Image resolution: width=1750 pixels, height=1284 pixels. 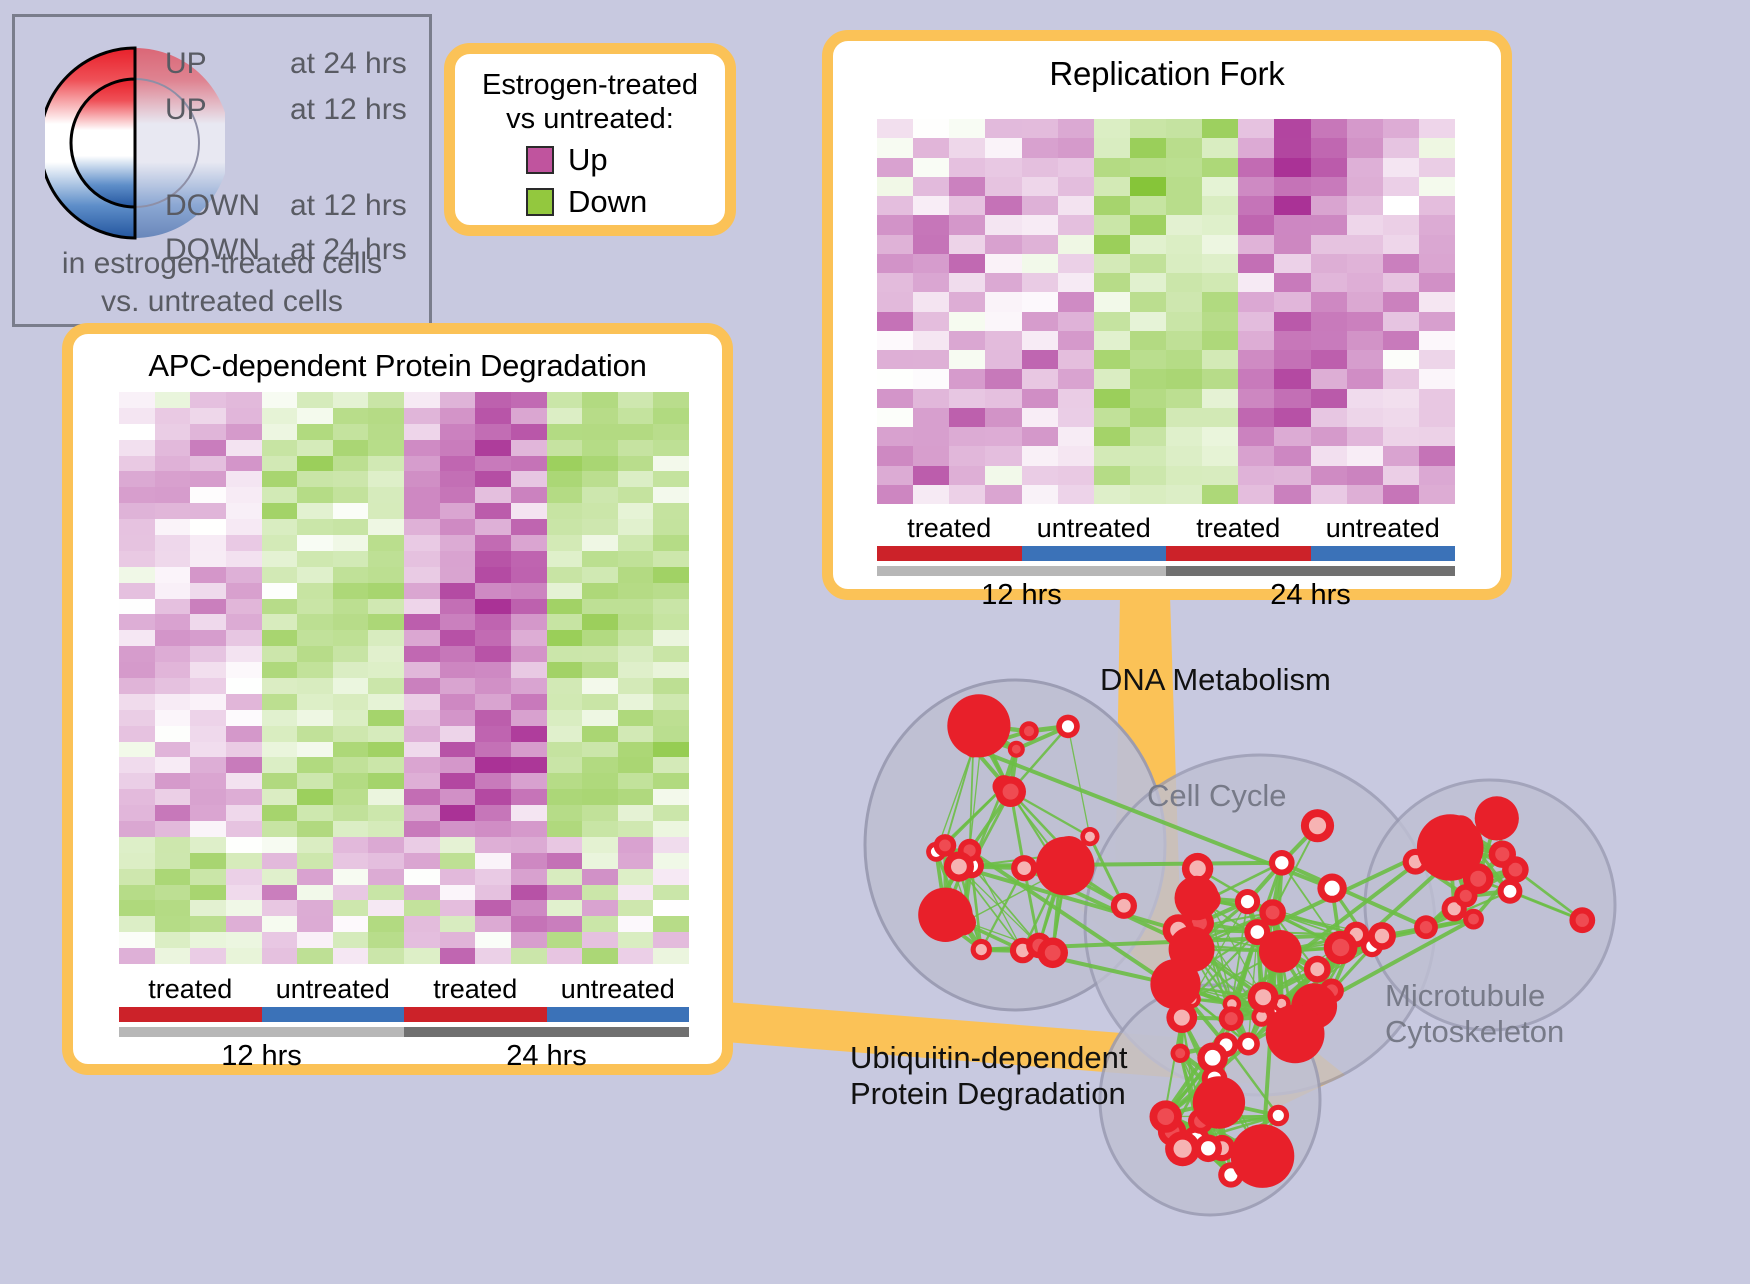 What do you see at coordinates (546, 1032) in the screenshot?
I see `bar-24hrs` at bounding box center [546, 1032].